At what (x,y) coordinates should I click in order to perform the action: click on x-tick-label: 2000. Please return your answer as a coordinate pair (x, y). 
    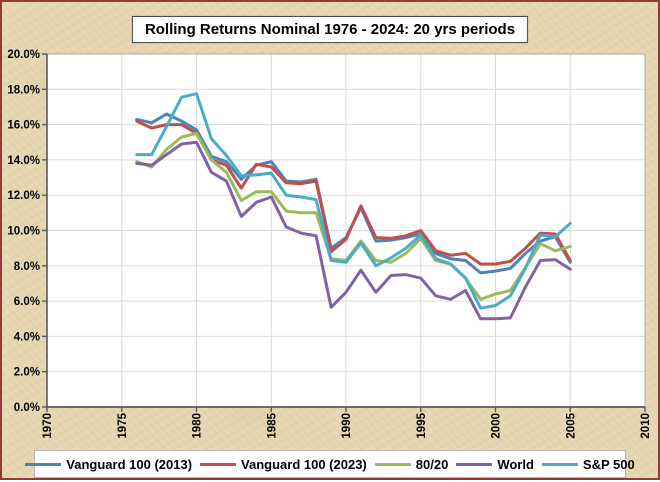
    Looking at the image, I should click on (497, 426).